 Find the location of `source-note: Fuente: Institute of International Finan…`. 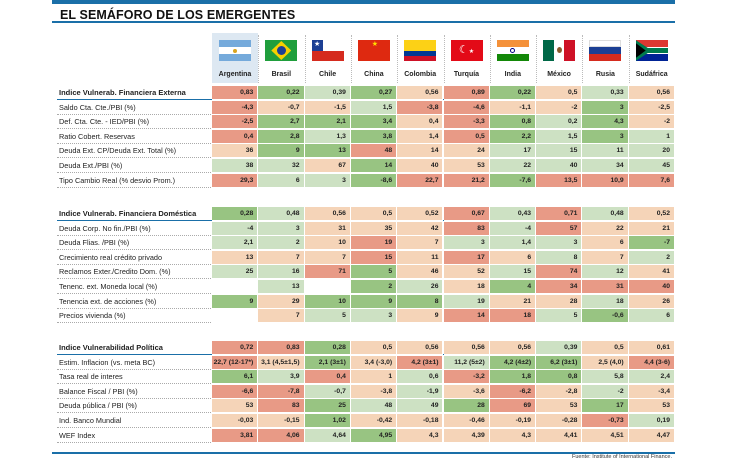

source-note: Fuente: Institute of International Finan… is located at coordinates (622, 457).